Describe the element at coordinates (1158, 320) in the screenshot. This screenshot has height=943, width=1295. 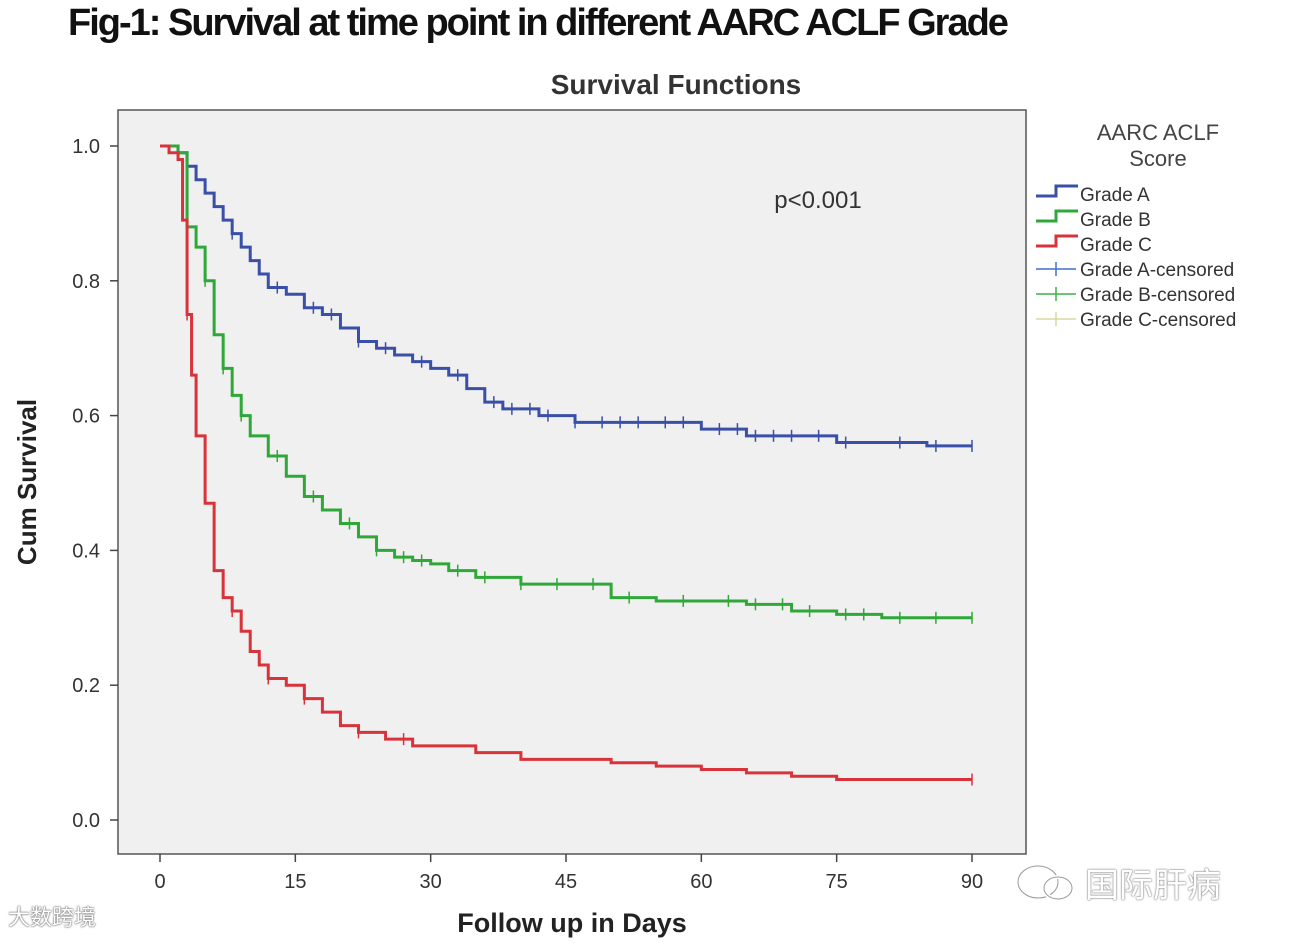
I see `legend-label-grade-c-censored: Grade C-censored` at that location.